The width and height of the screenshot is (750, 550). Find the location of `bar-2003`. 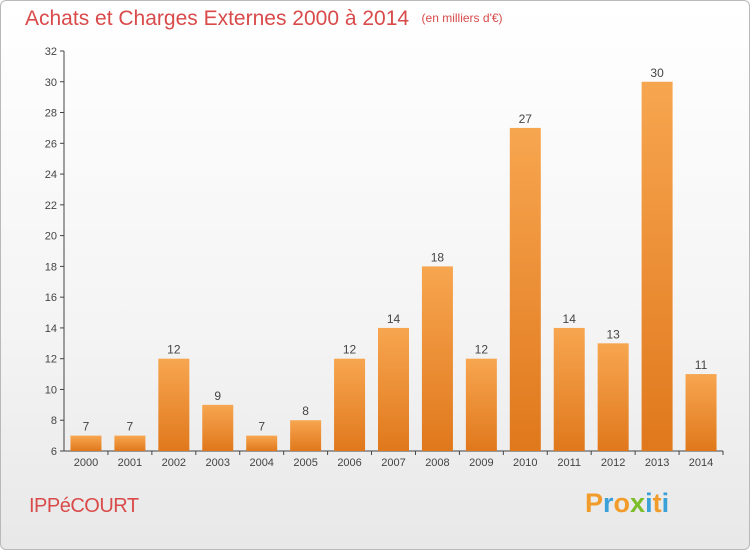

bar-2003 is located at coordinates (218, 427).